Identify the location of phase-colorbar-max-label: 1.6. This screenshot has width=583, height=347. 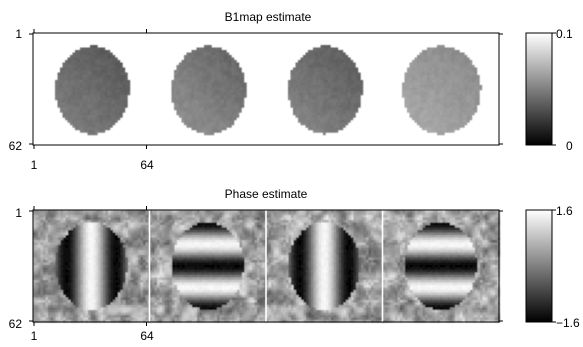
(564, 211).